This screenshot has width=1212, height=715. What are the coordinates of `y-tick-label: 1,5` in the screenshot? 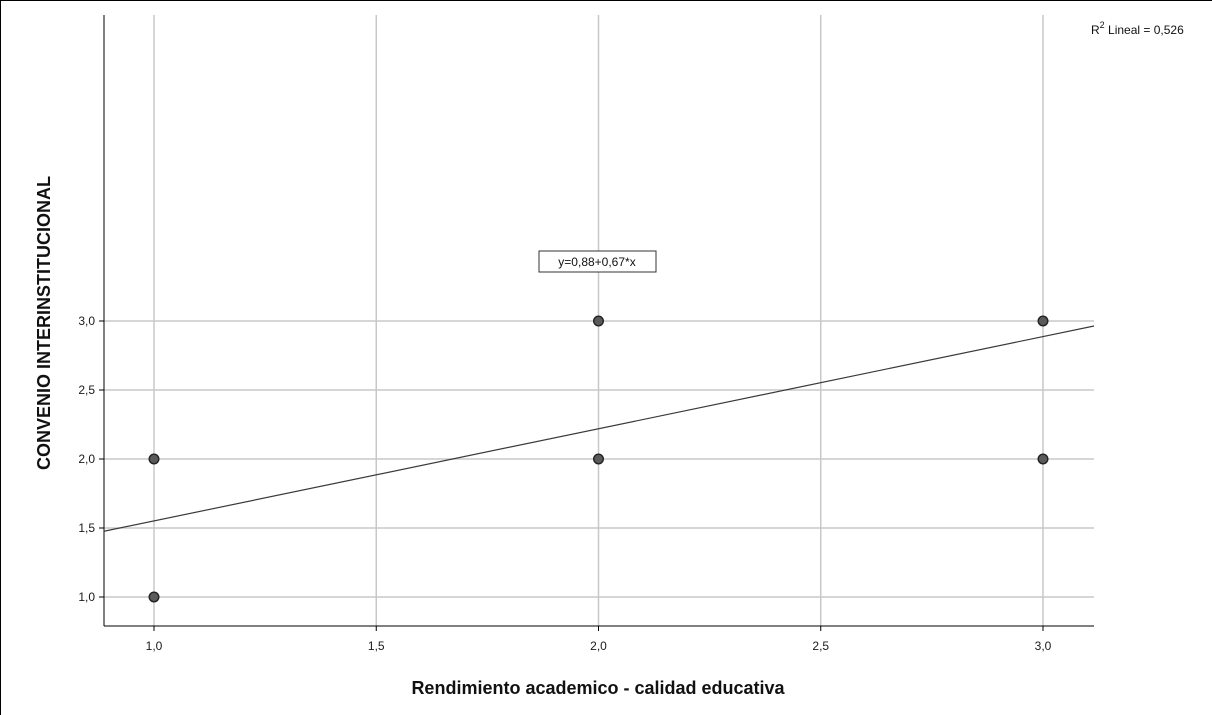 It's located at (86, 528).